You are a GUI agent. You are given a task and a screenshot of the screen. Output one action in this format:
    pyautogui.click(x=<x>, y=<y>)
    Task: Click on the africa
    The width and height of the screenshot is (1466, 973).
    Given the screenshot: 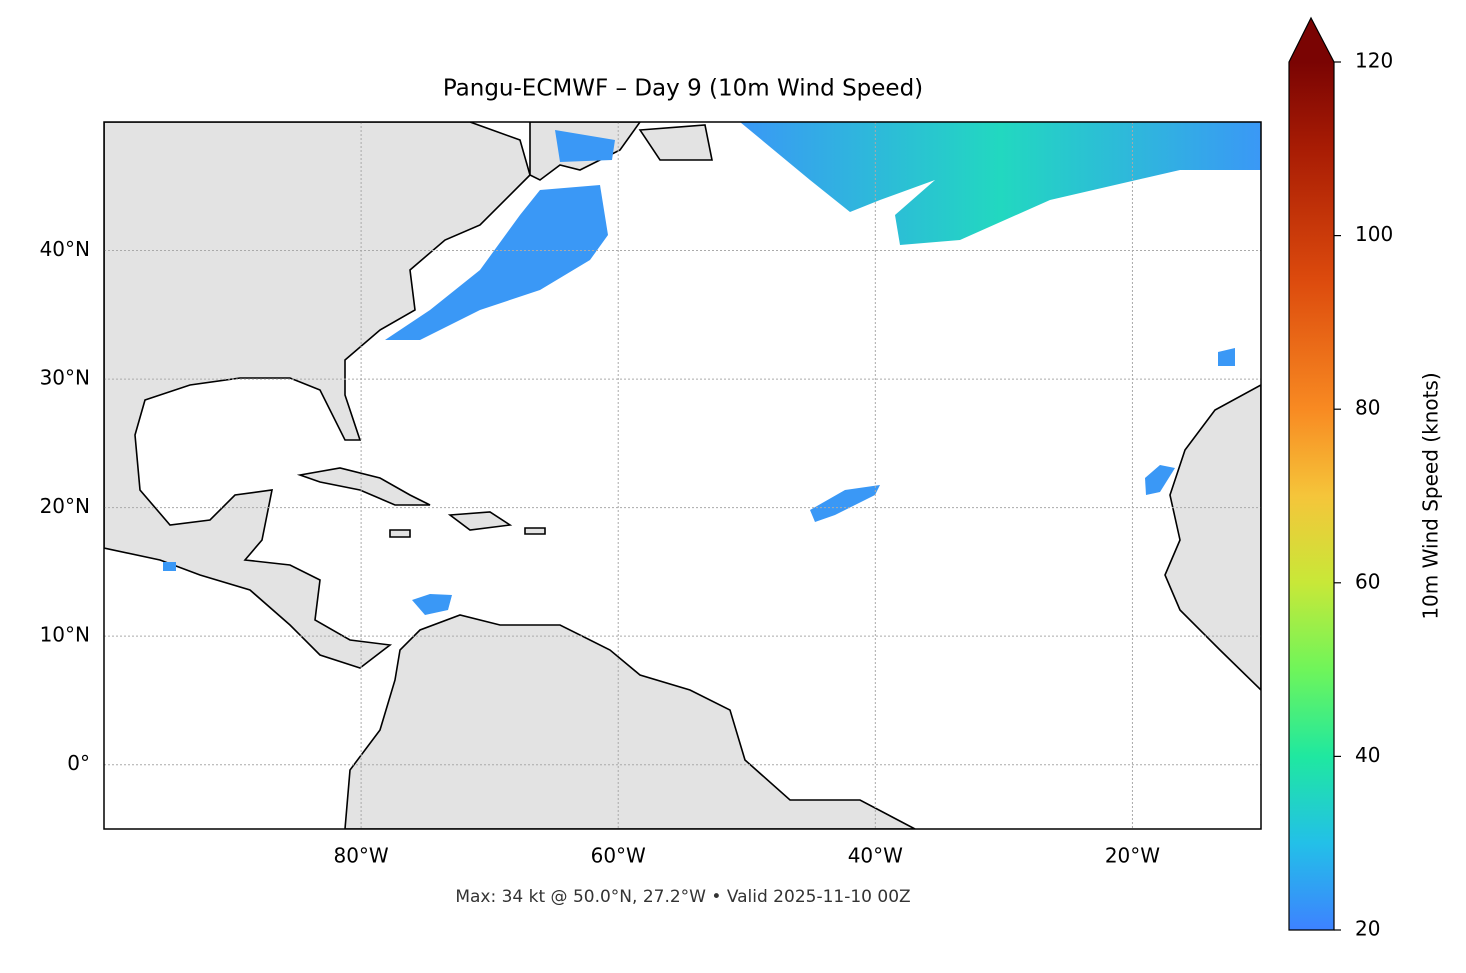 What is the action you would take?
    pyautogui.click(x=1212, y=538)
    